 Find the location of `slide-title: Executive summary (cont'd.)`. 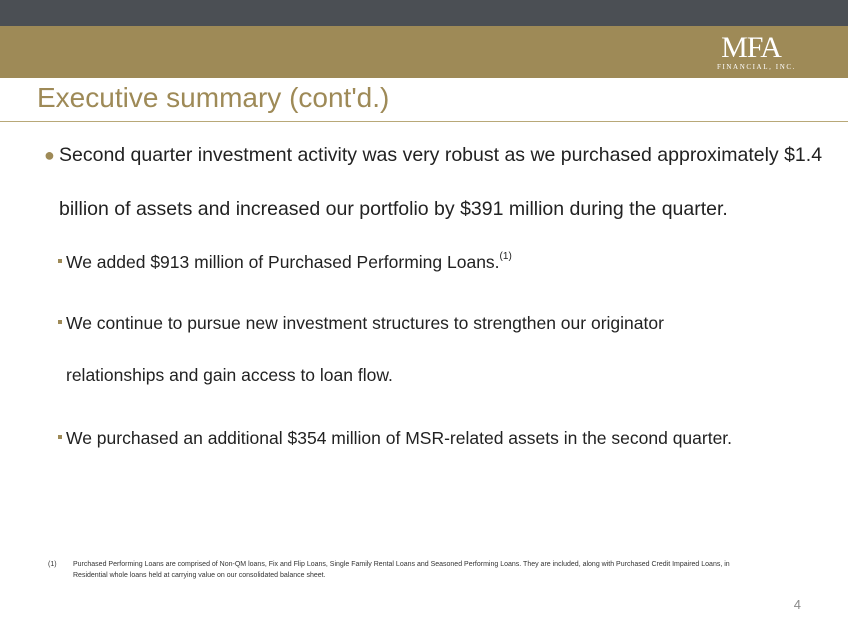

slide-title: Executive summary (cont'd.) is located at coordinates (213, 97).